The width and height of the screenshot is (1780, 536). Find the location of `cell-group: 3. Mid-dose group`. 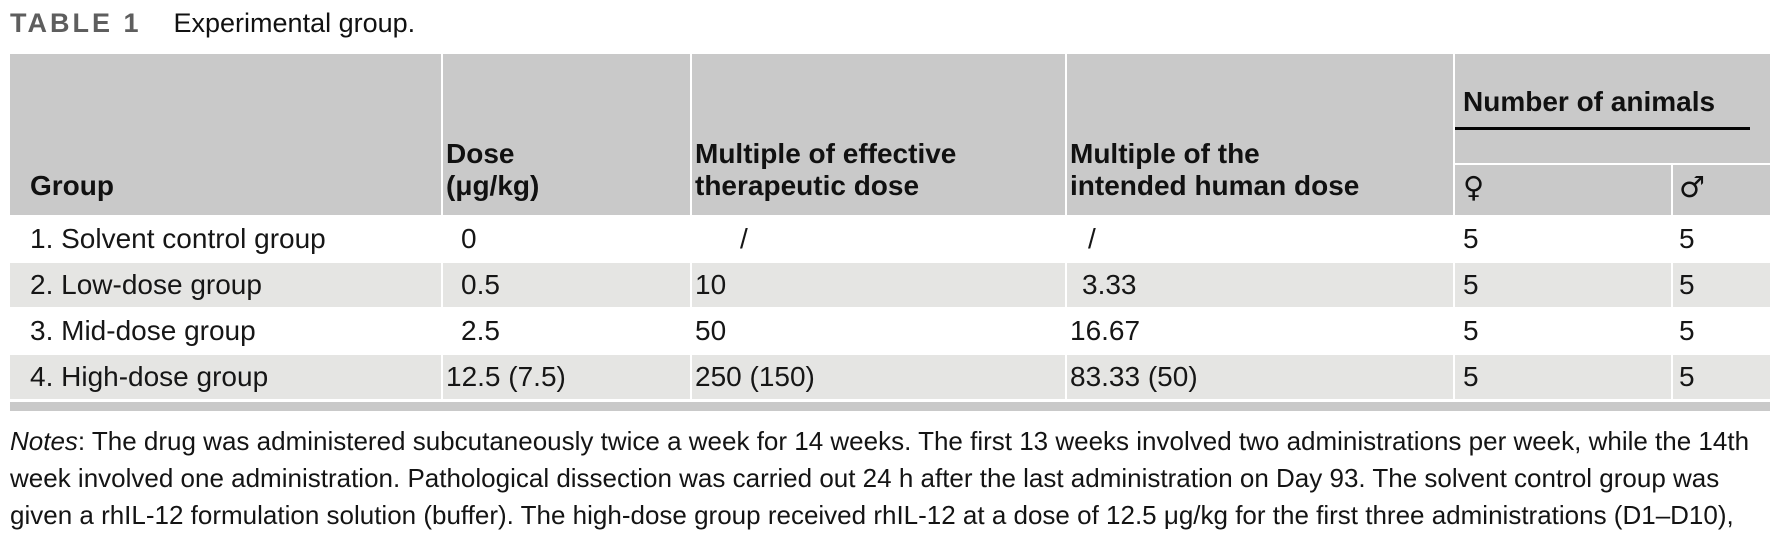

cell-group: 3. Mid-dose group is located at coordinates (225, 330).